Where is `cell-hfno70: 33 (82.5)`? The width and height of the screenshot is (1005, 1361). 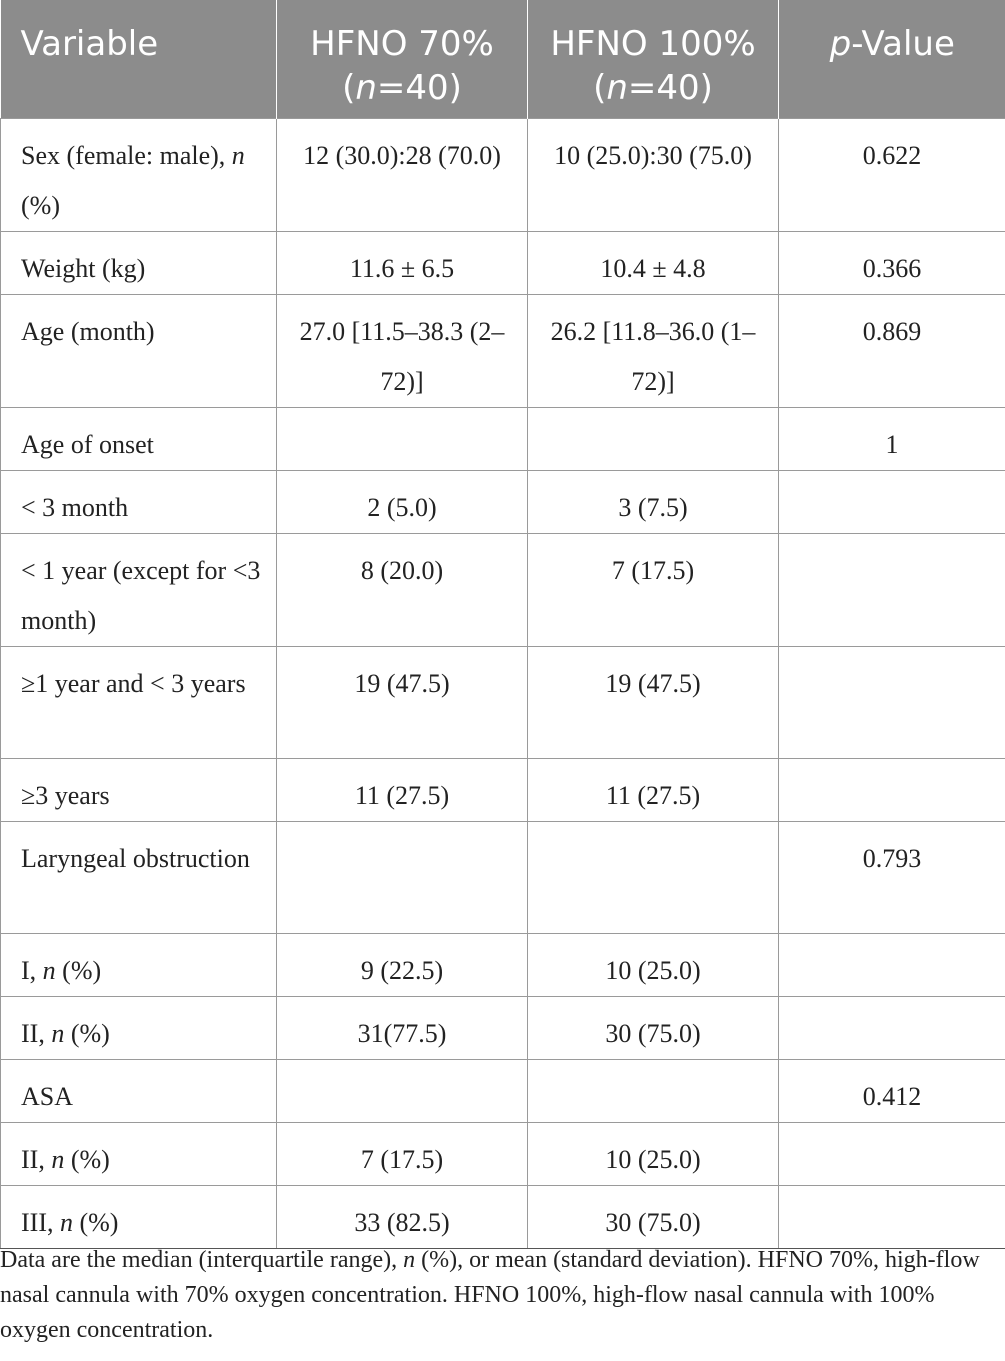 cell-hfno70: 33 (82.5) is located at coordinates (402, 1216).